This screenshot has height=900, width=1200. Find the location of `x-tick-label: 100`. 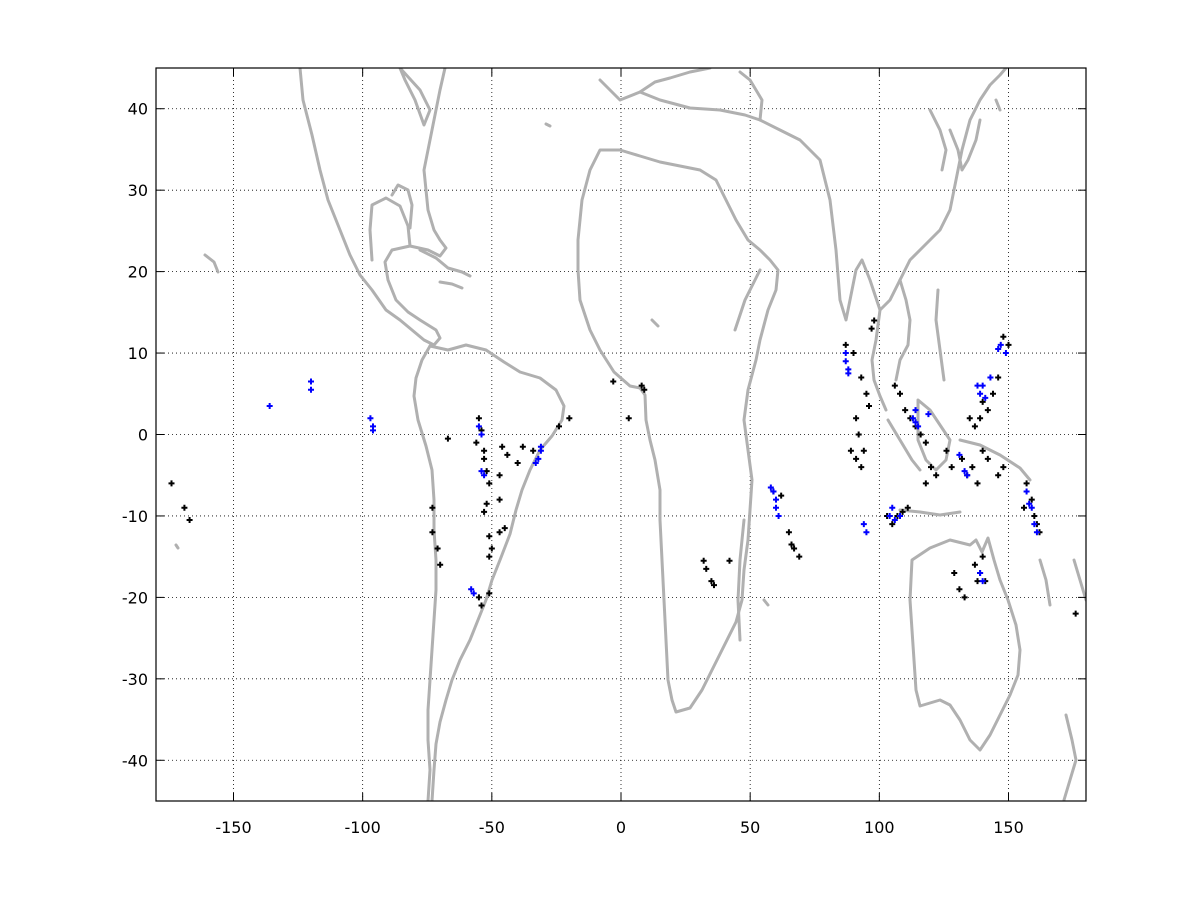

x-tick-label: 100 is located at coordinates (879, 827).